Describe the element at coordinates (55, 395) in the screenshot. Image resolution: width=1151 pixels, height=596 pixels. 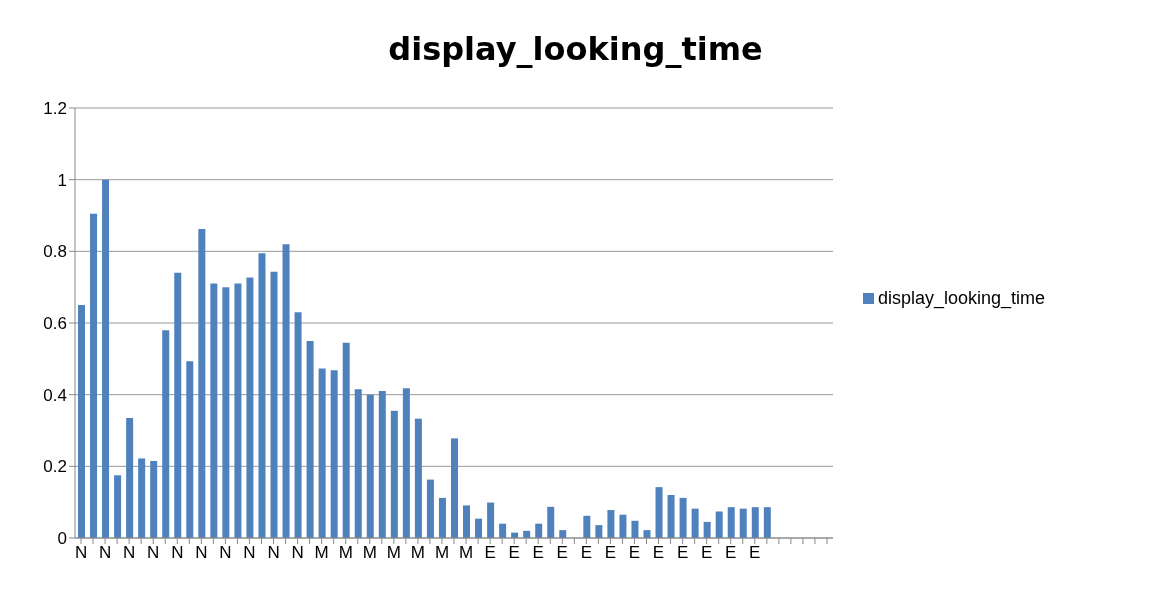
I see `y-tick-label: 0.4` at that location.